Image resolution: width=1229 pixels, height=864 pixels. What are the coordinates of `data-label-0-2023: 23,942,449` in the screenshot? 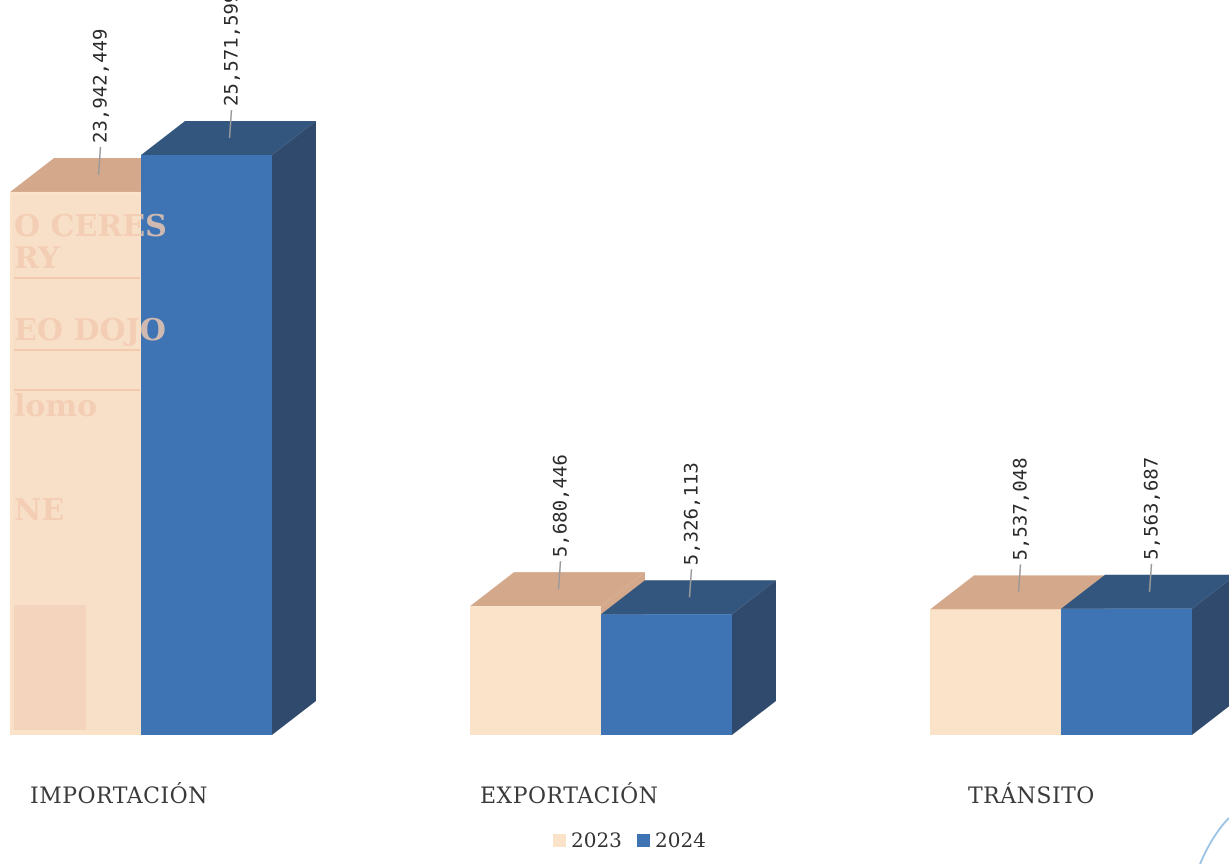 It's located at (101, 86).